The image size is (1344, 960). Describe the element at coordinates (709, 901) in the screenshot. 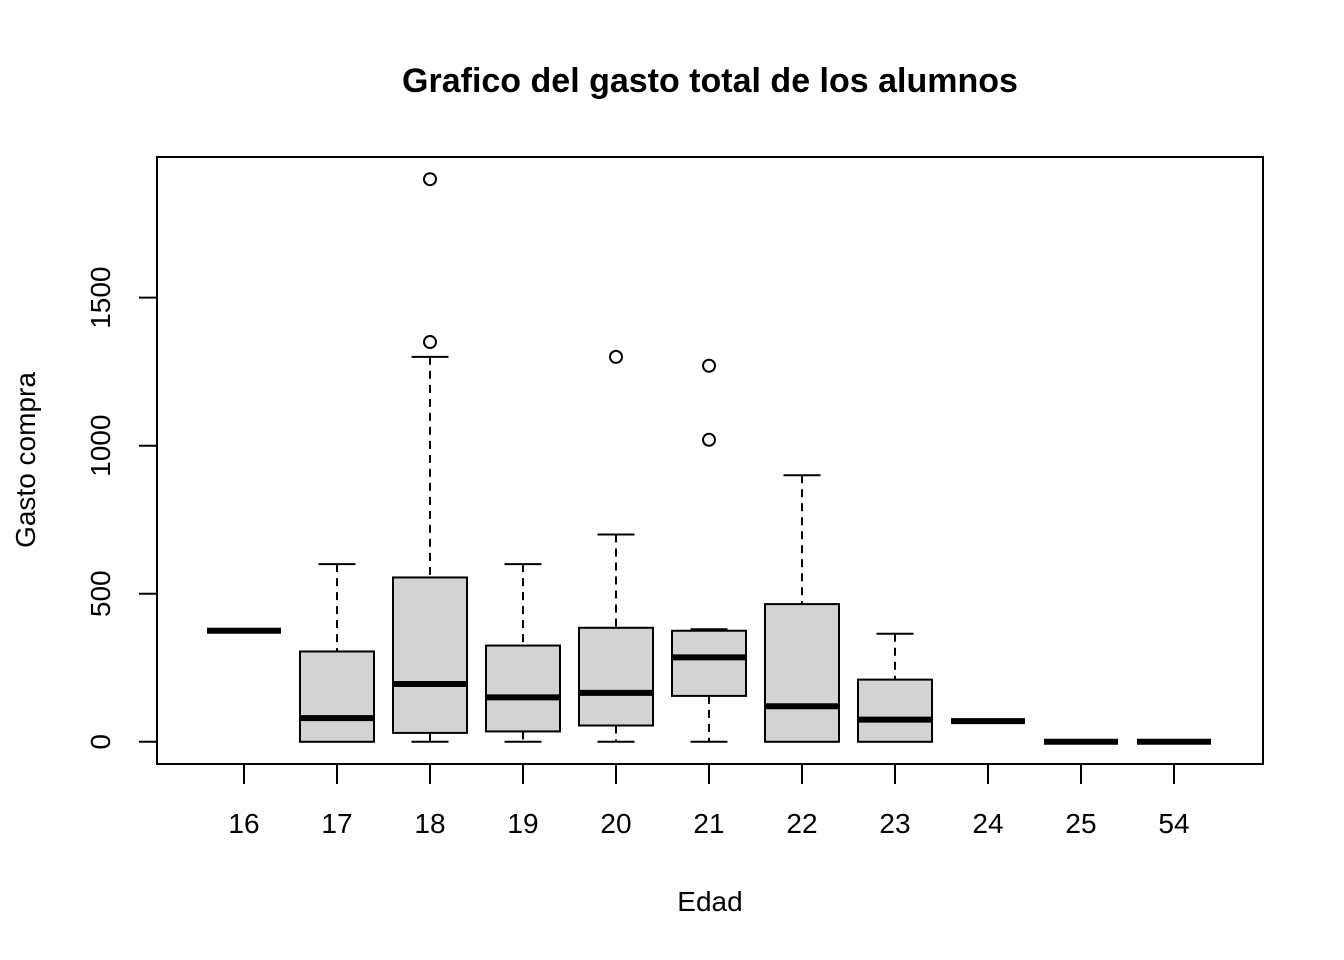

I see `x-axis-label: Edad` at that location.